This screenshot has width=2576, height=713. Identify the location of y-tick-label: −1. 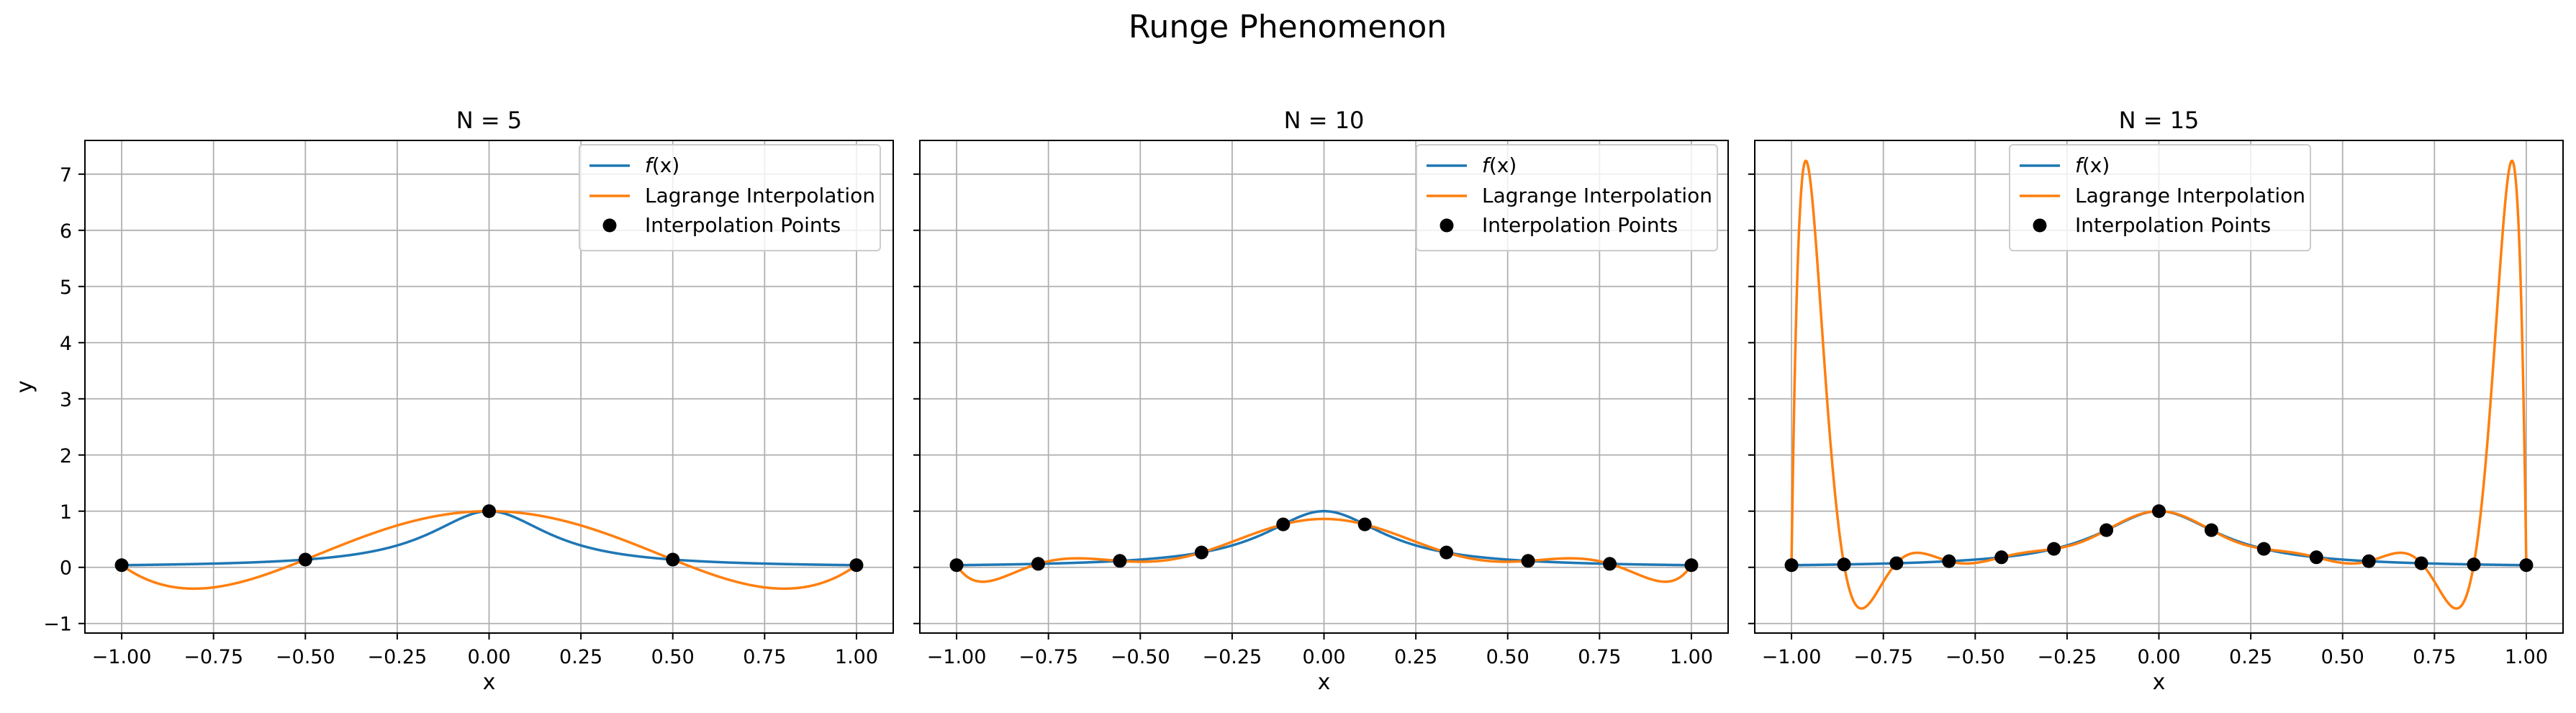
(57, 625).